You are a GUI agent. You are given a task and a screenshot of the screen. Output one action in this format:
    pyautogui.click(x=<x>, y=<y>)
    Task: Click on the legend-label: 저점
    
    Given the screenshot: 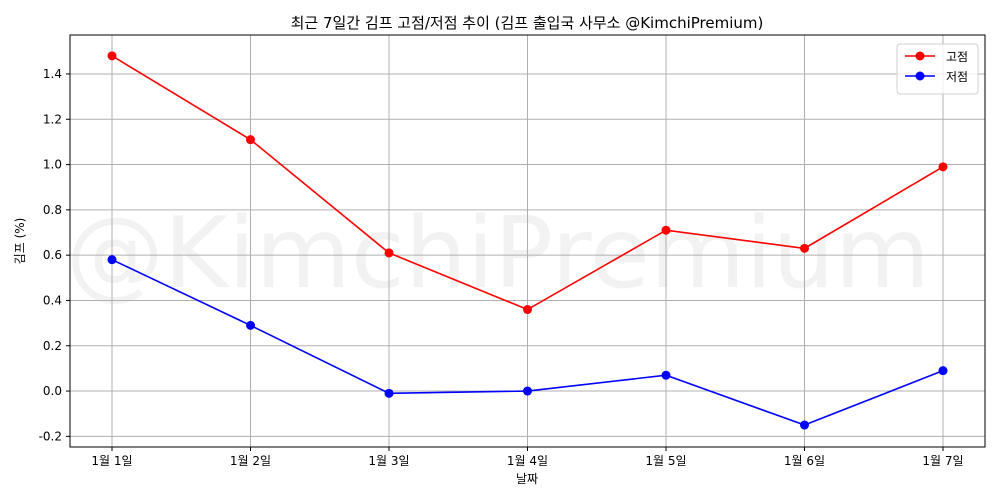 What is the action you would take?
    pyautogui.click(x=957, y=77)
    